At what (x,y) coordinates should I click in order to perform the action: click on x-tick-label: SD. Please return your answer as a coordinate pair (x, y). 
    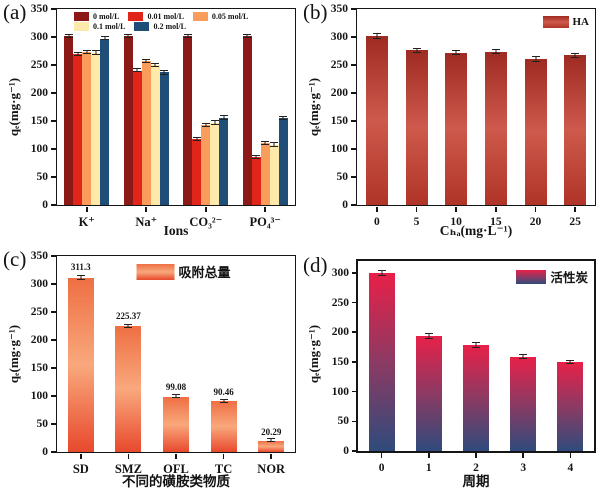
    Looking at the image, I should click on (80, 469).